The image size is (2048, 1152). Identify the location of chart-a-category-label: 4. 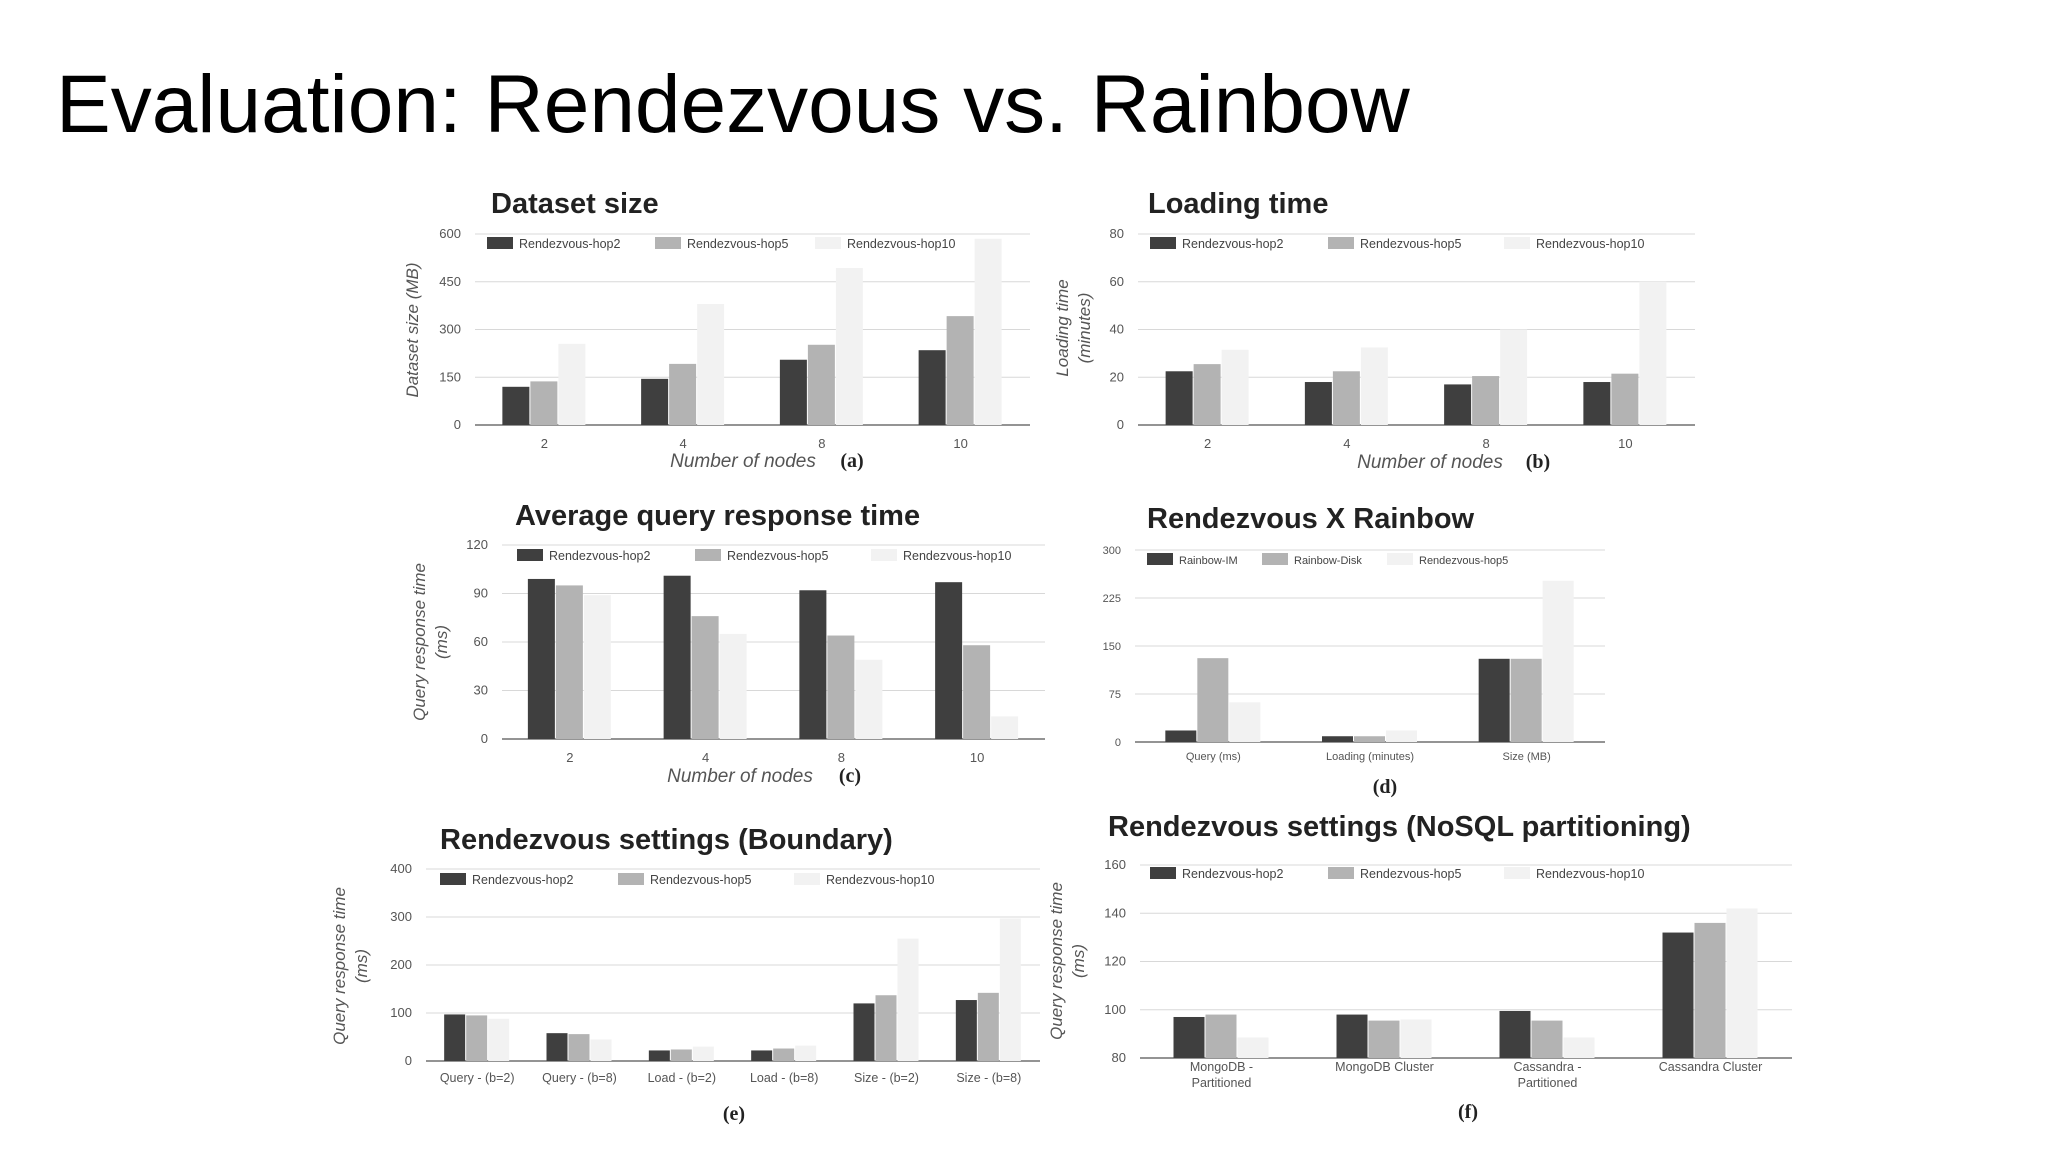
(683, 443).